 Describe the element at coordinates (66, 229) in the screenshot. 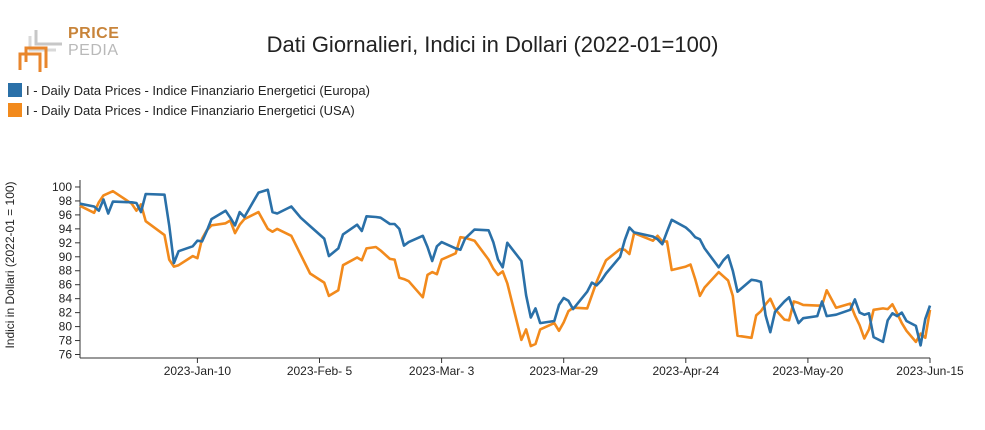

I see `y-tick-label: 94` at that location.